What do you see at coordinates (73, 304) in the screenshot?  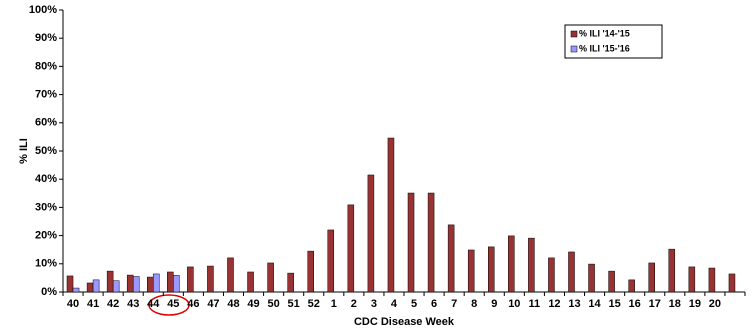 I see `x-tick-label: 40` at bounding box center [73, 304].